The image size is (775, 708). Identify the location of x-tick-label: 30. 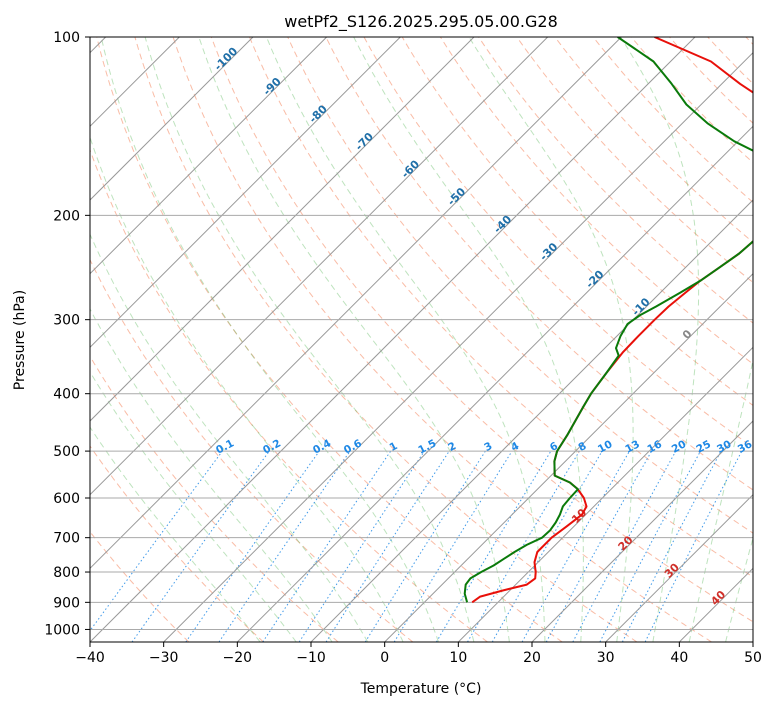
(606, 658).